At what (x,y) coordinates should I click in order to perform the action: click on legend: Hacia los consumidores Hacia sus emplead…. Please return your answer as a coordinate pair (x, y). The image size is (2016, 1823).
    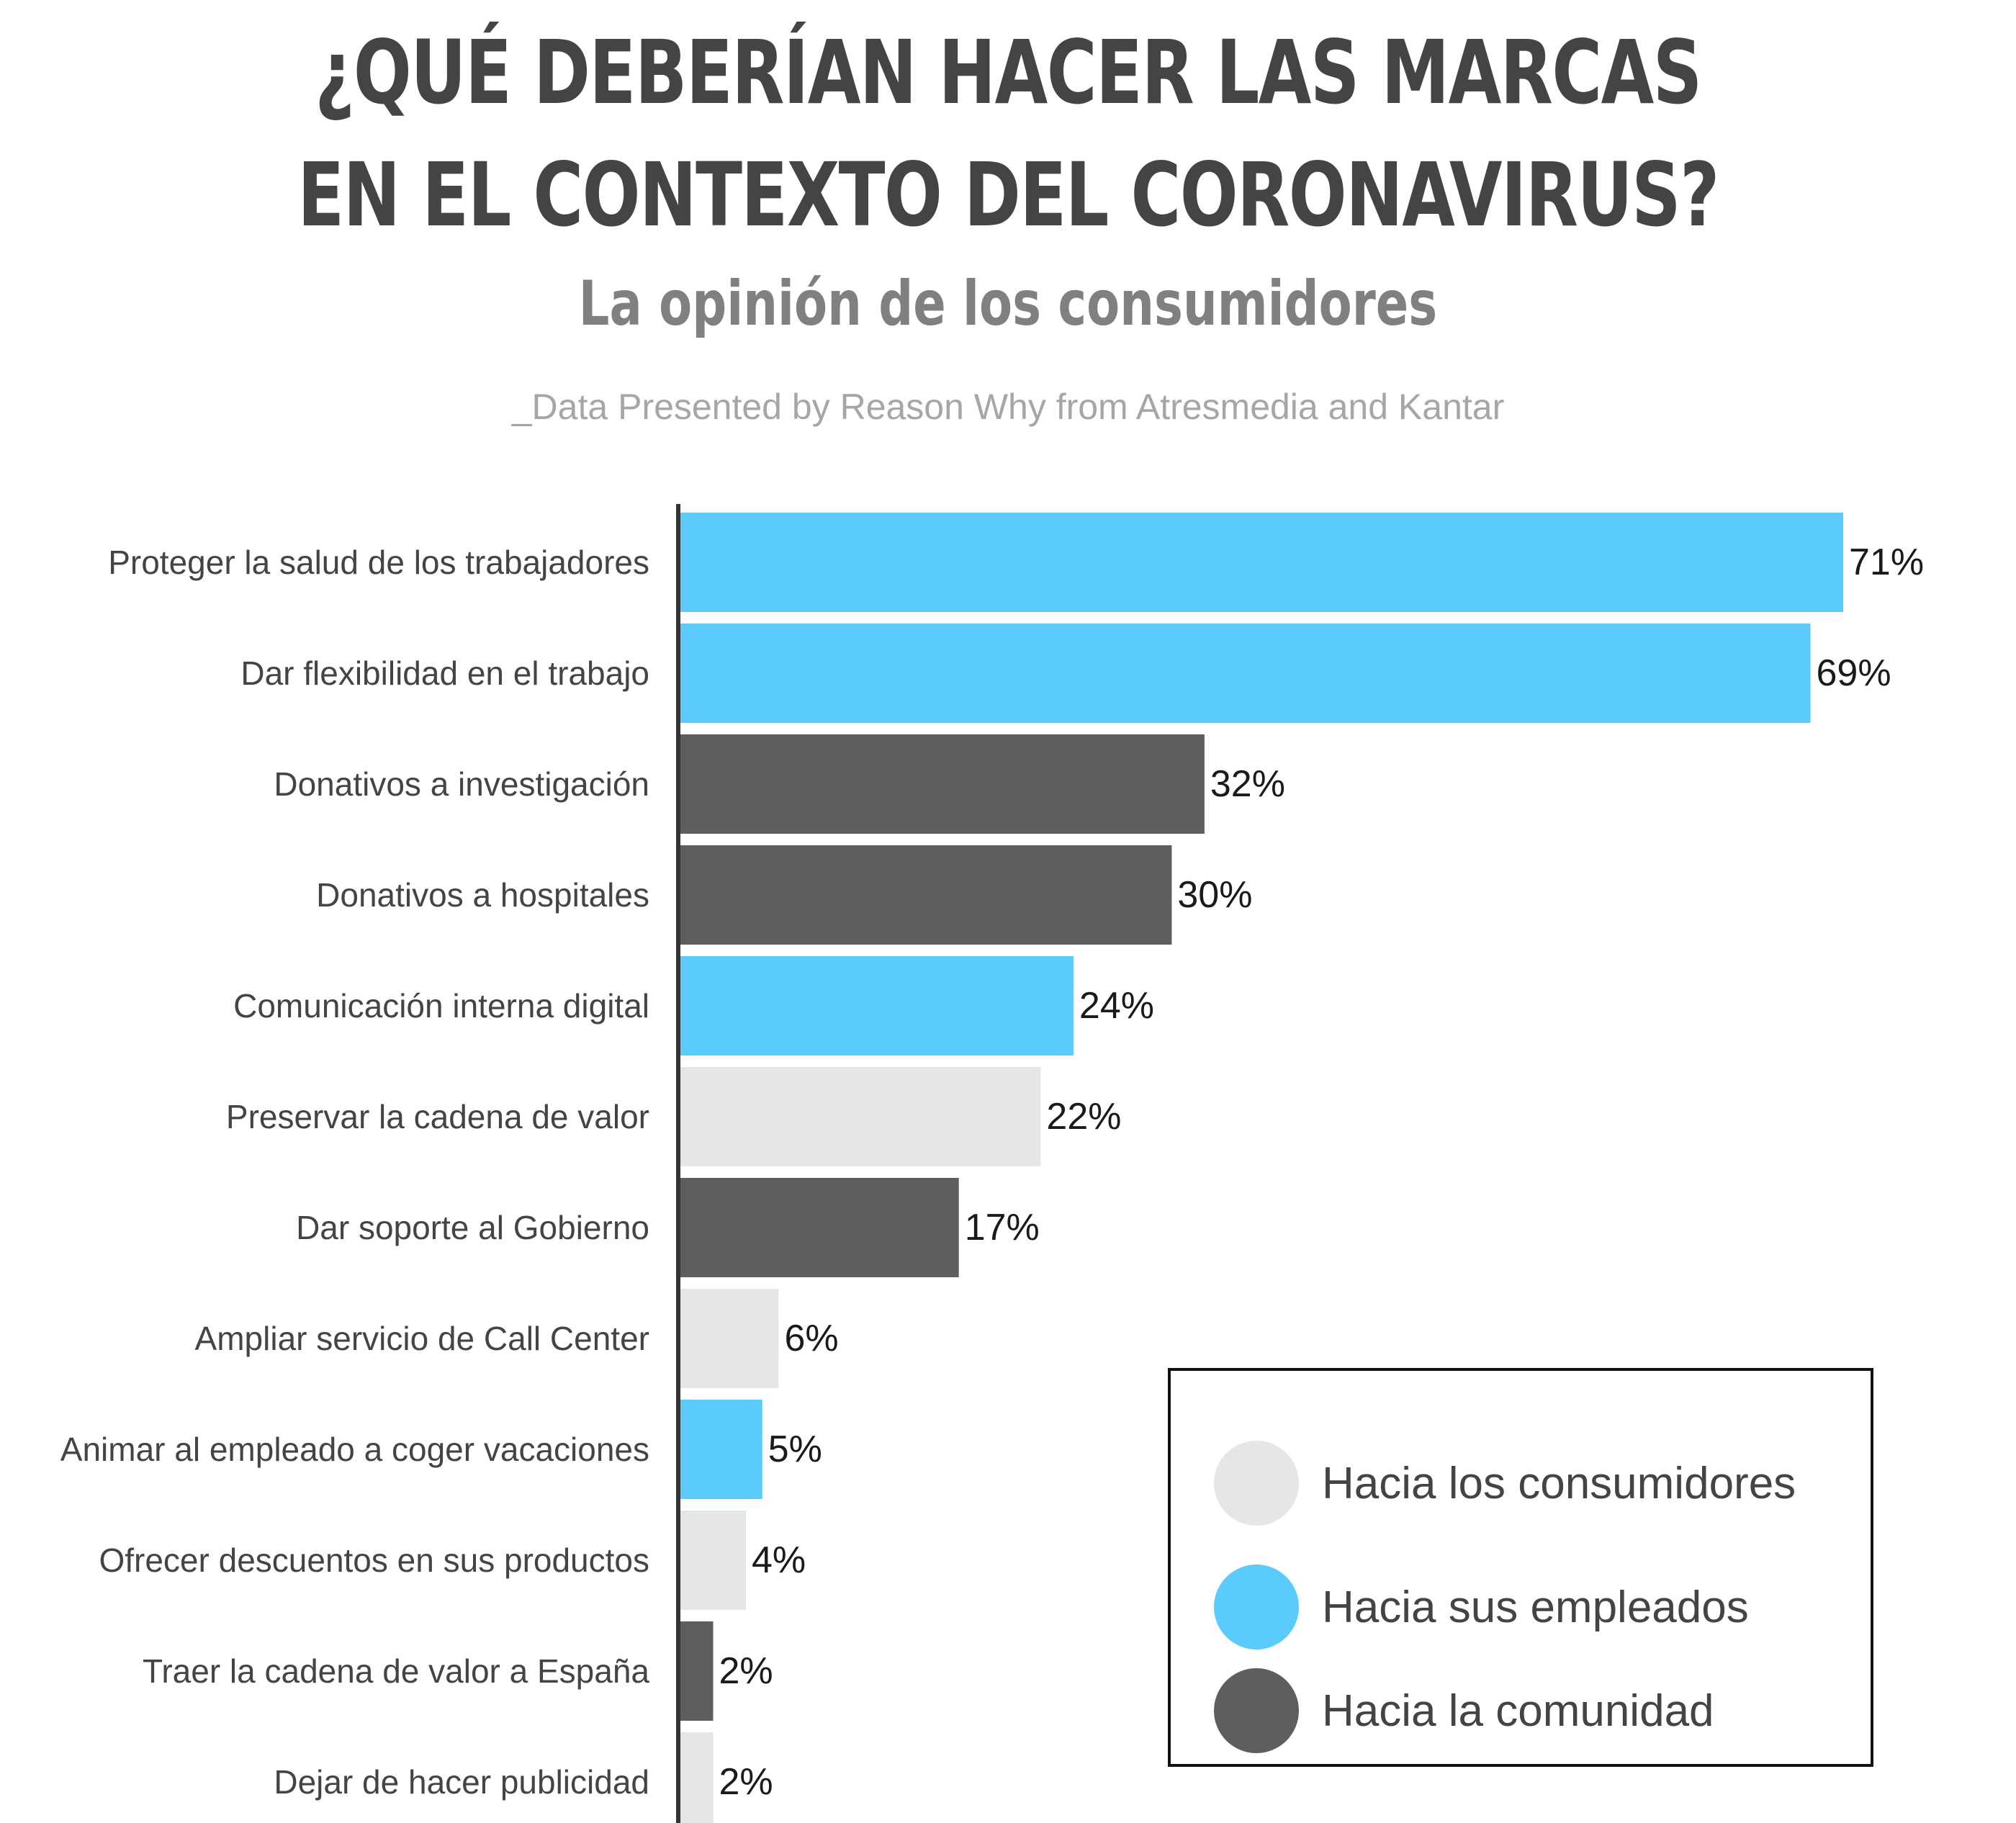
    Looking at the image, I should click on (1520, 1567).